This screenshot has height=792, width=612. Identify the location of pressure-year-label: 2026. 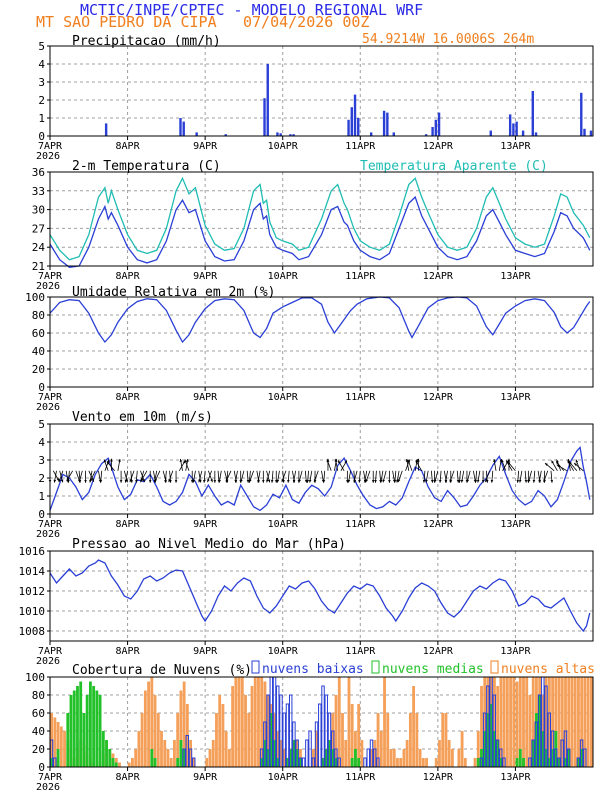
(48, 661).